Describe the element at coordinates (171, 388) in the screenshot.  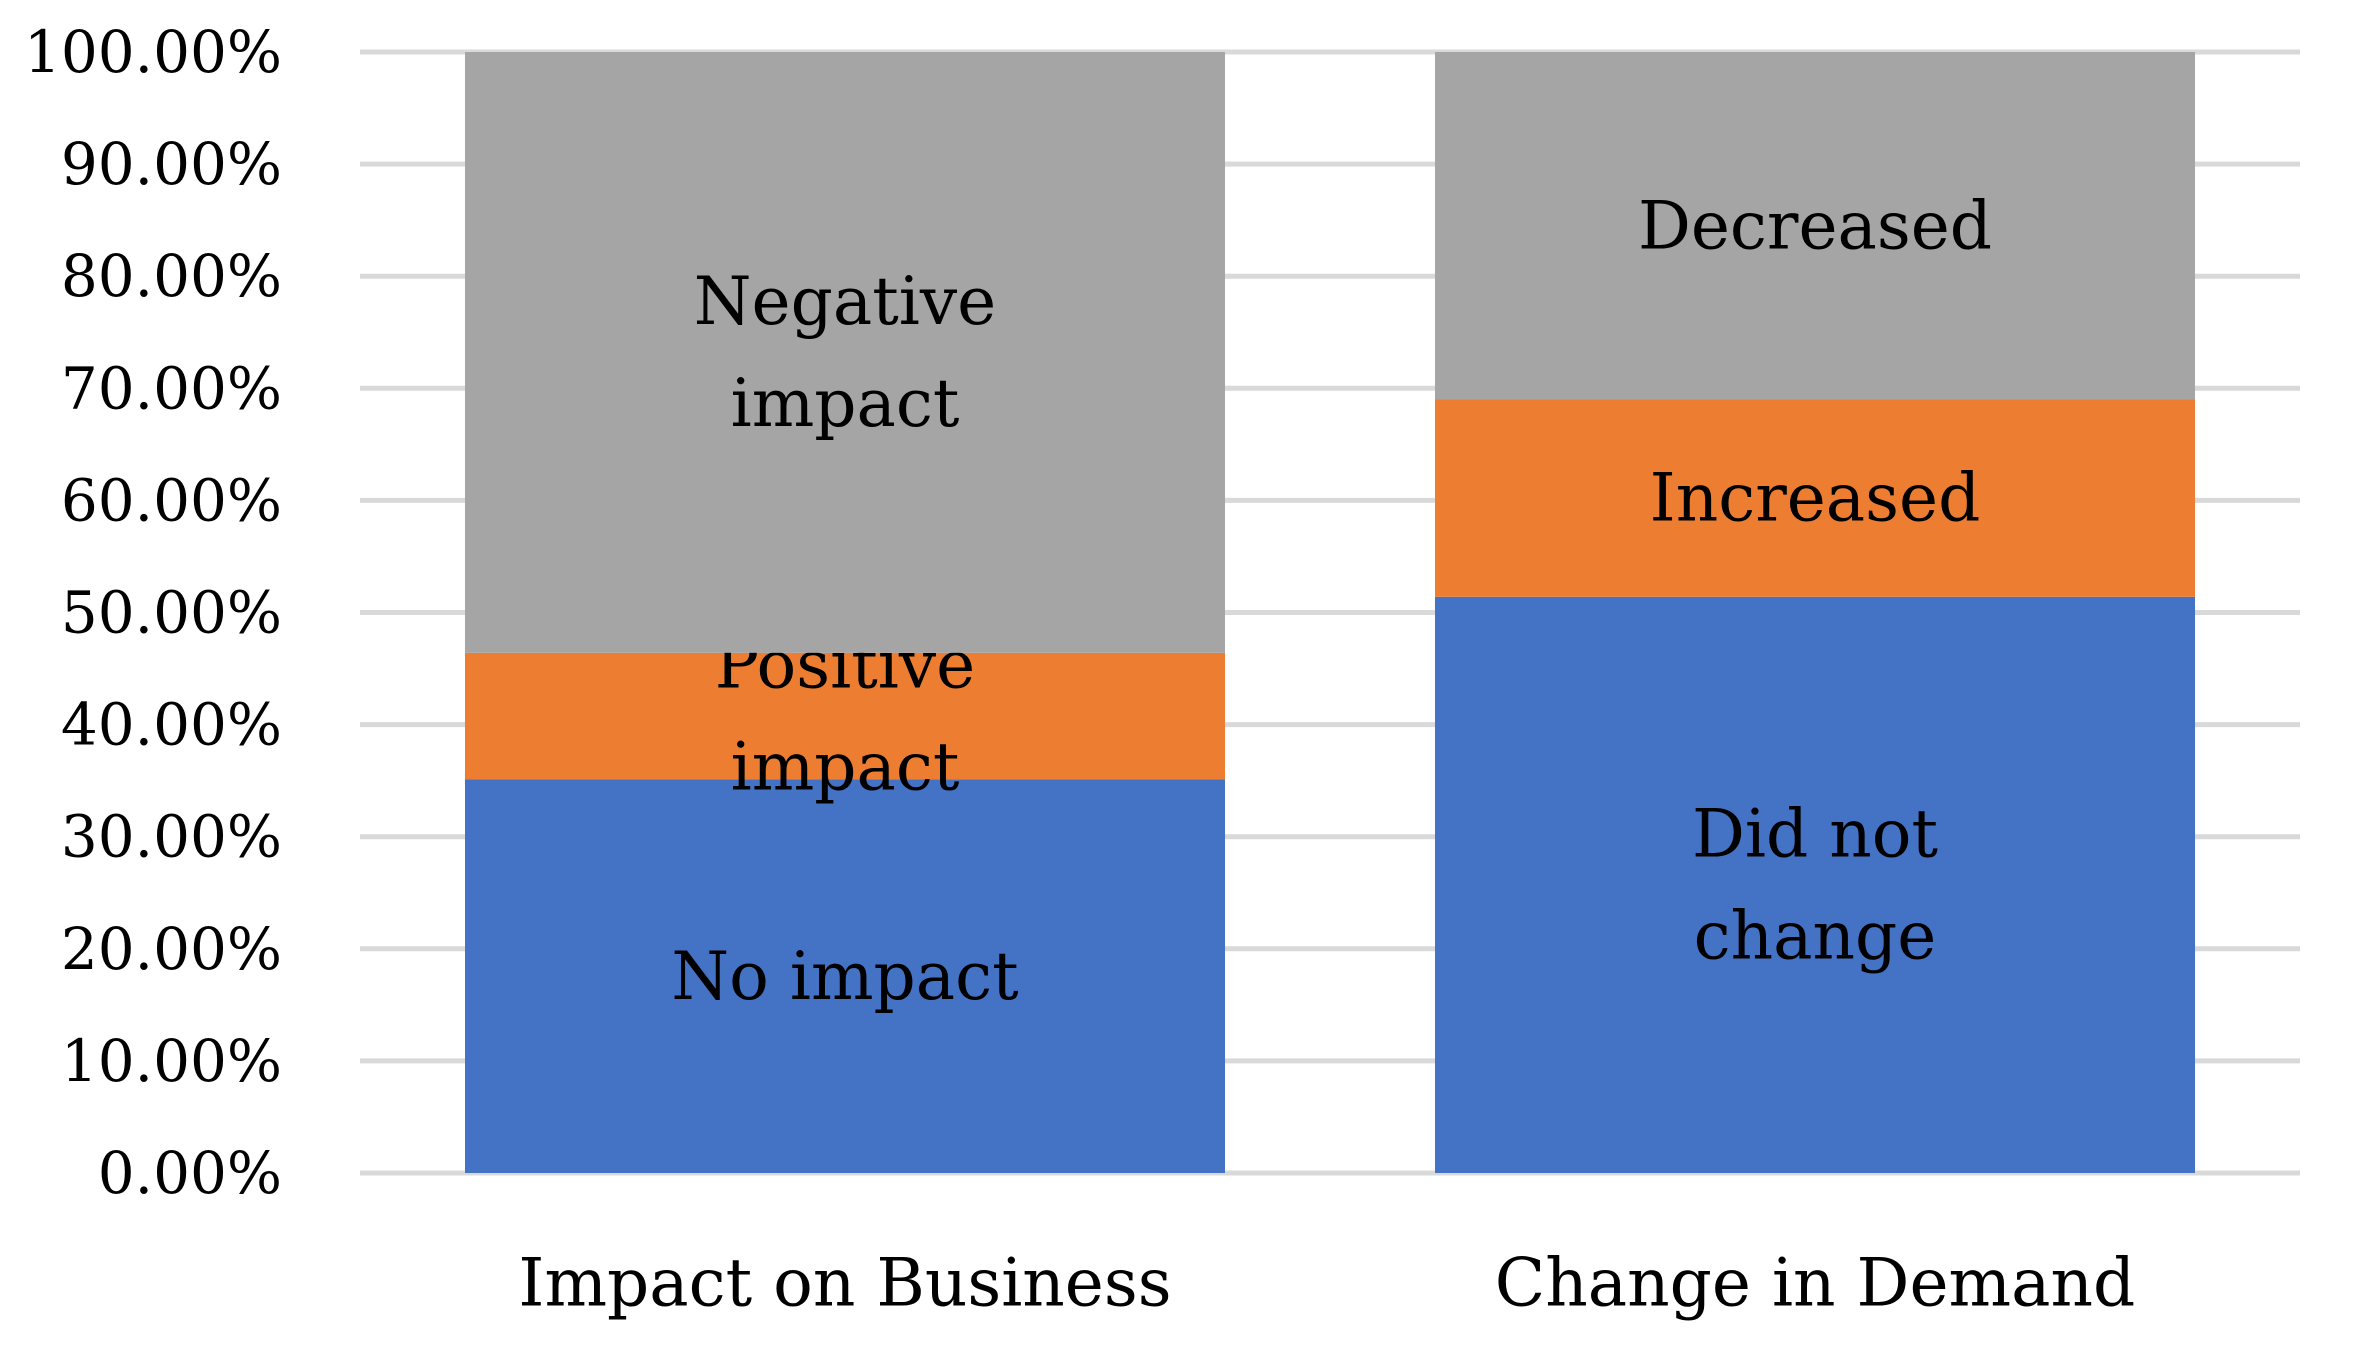
I see `y-tick-label: 70.00%` at that location.